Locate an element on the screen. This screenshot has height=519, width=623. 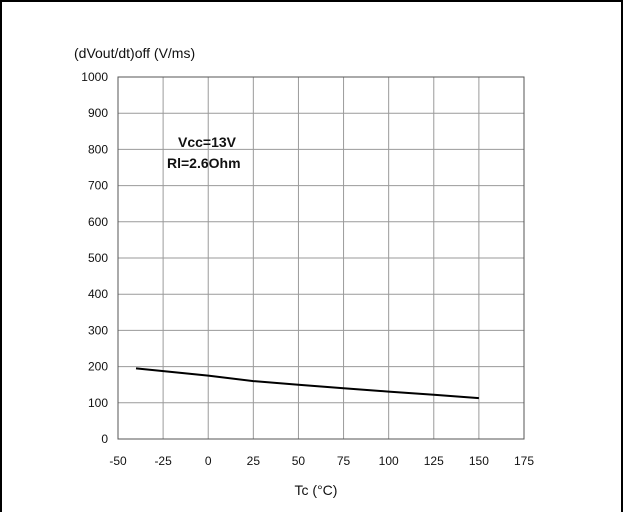
y-tick-label-7: 700 is located at coordinates (98, 186).